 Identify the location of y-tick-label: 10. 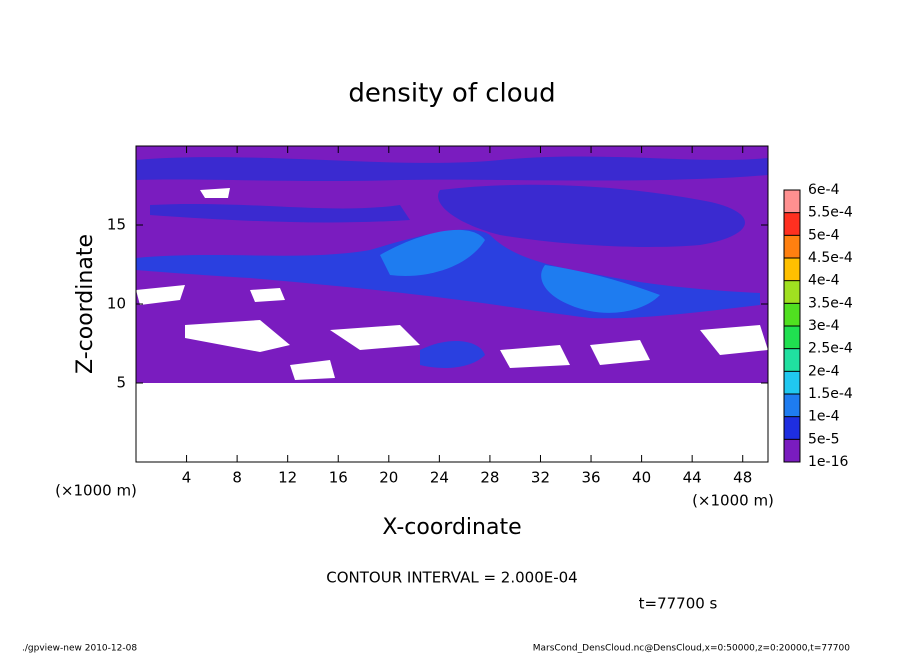
(116, 304).